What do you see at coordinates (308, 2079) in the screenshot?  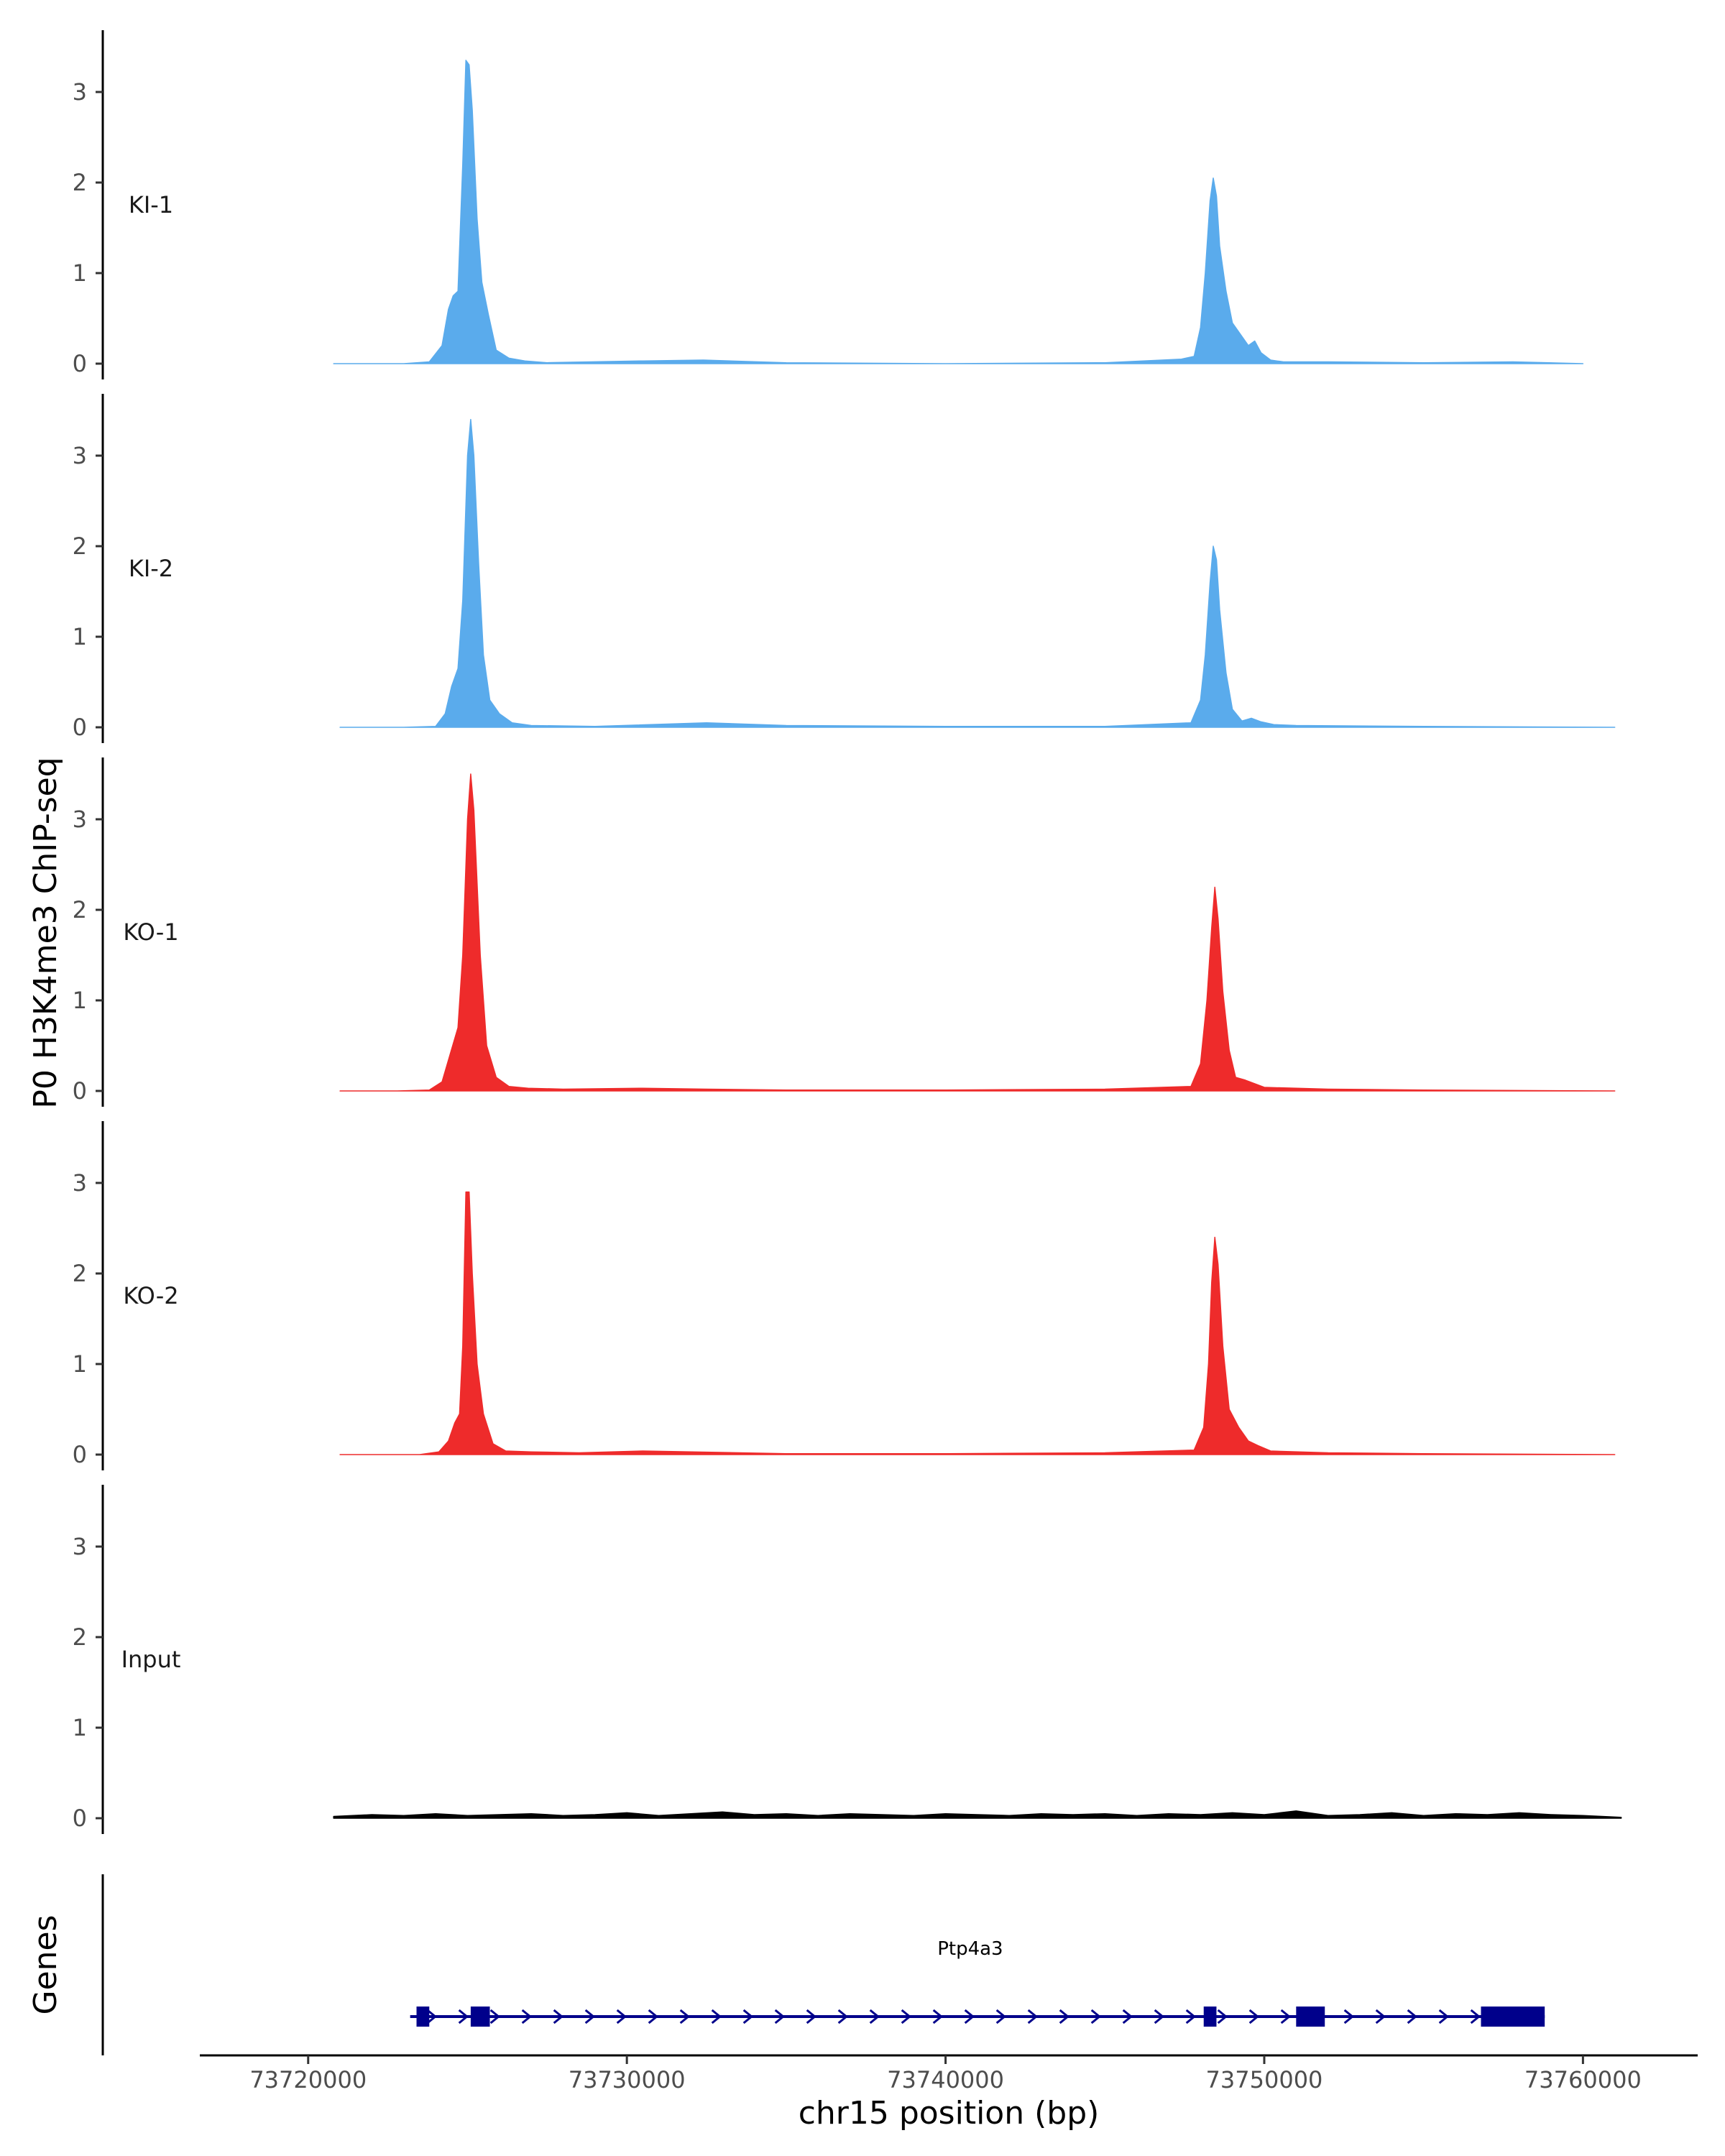 I see `x-tick-label: 73720000` at bounding box center [308, 2079].